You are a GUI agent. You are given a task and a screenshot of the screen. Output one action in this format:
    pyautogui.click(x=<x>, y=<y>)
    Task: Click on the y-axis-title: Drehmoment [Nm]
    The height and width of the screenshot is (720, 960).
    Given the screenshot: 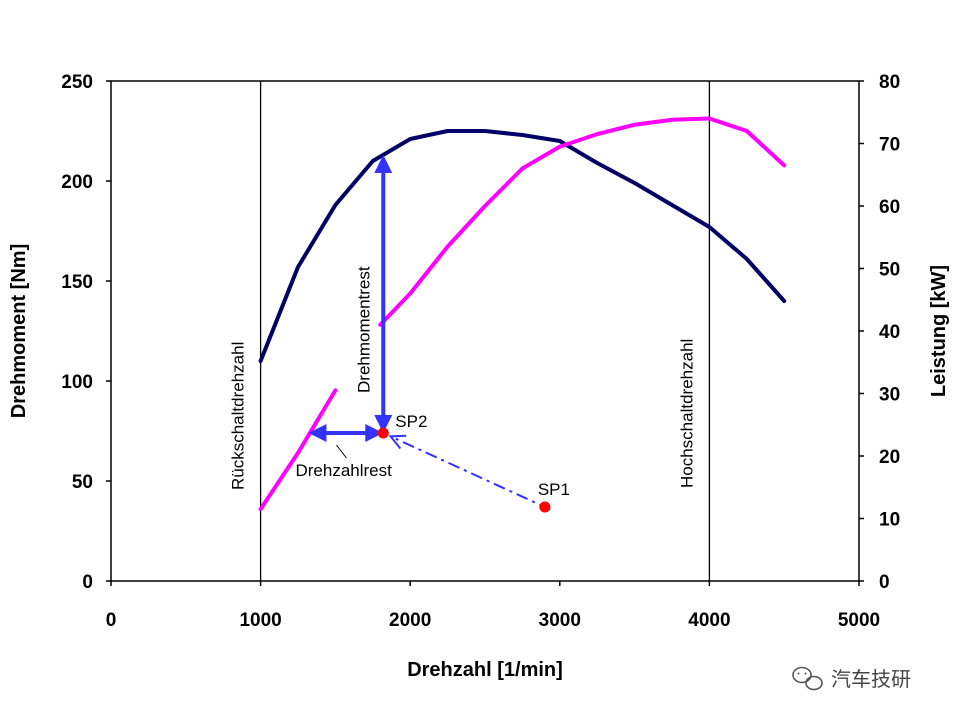 What is the action you would take?
    pyautogui.click(x=19, y=331)
    